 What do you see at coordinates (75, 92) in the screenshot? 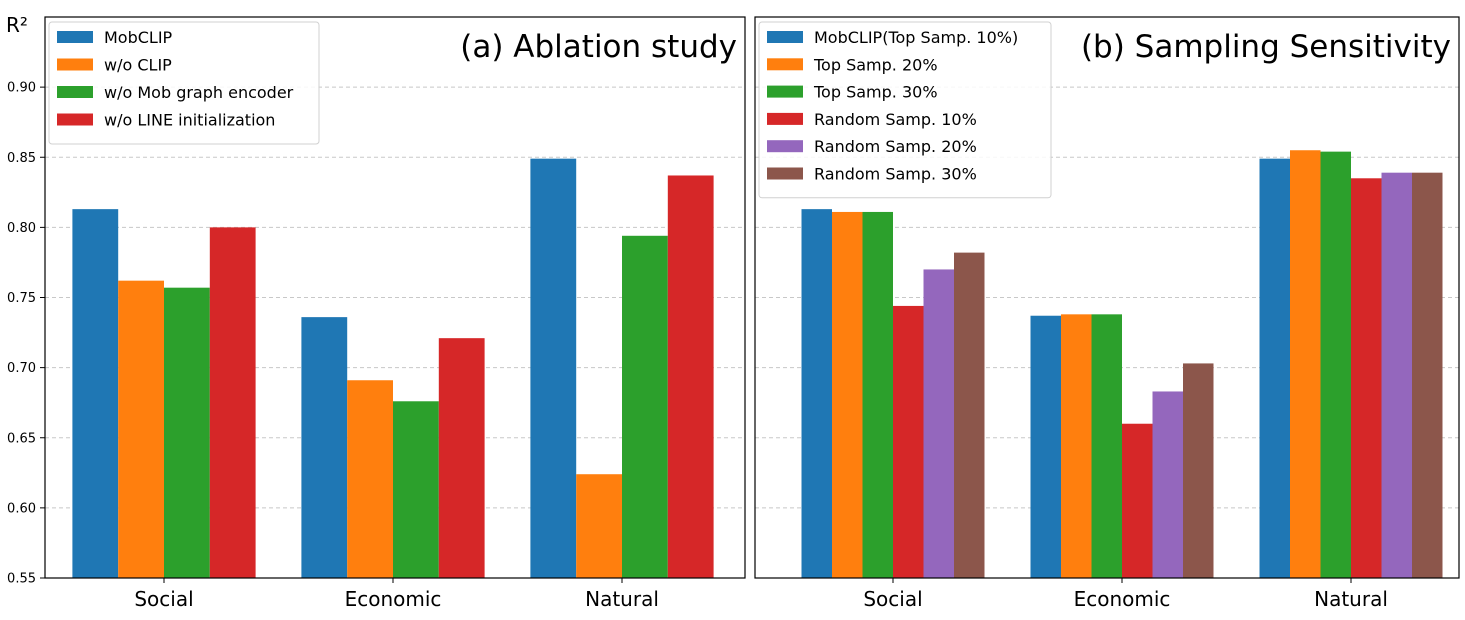
I see `legend-swatch-w-o-mob-graph-encoder` at bounding box center [75, 92].